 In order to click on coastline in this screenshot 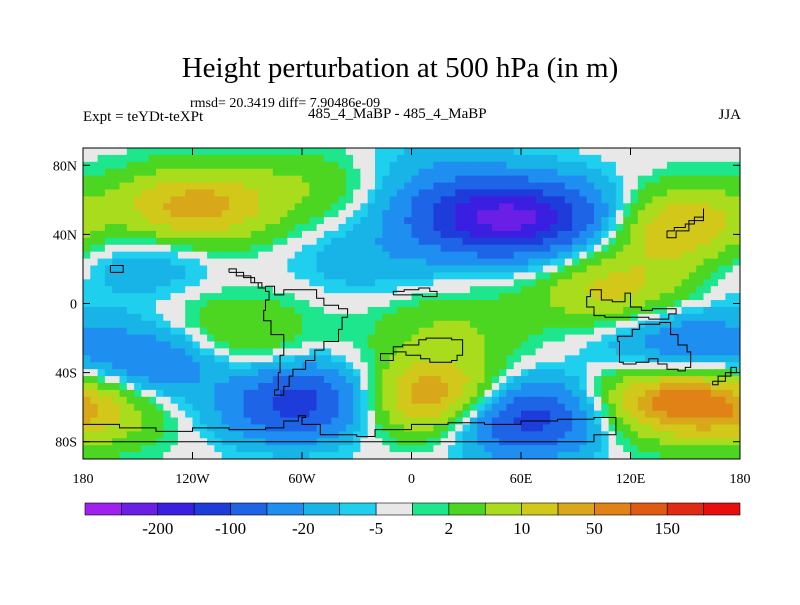, I will do `click(685, 223)`.